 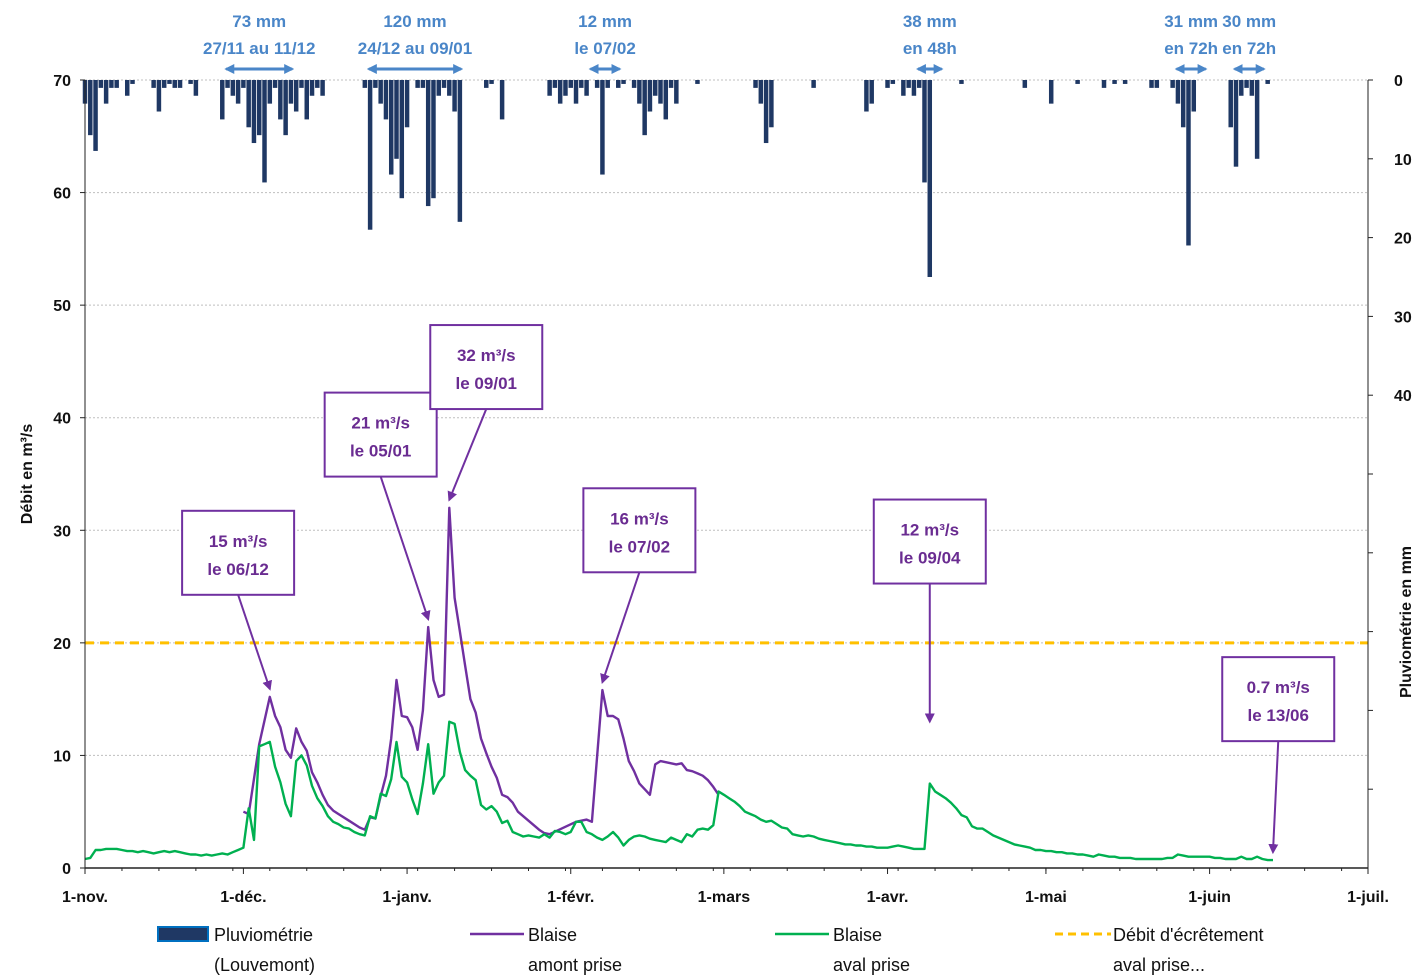 What do you see at coordinates (605, 21) in the screenshot?
I see `rain-annotation-amount: 12 mm` at bounding box center [605, 21].